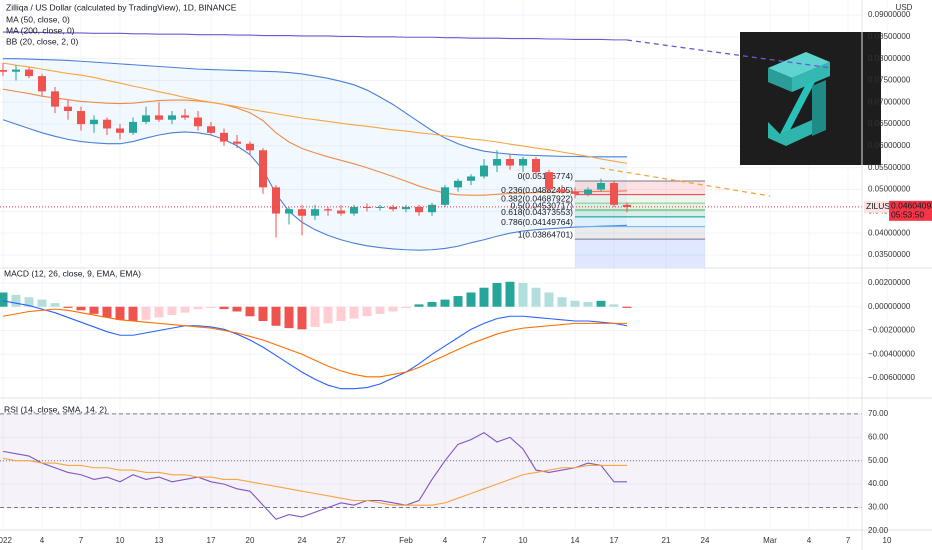  What do you see at coordinates (55, 409) in the screenshot?
I see `rsi-title: RSI (14, close, SMA, 14, 2)` at bounding box center [55, 409].